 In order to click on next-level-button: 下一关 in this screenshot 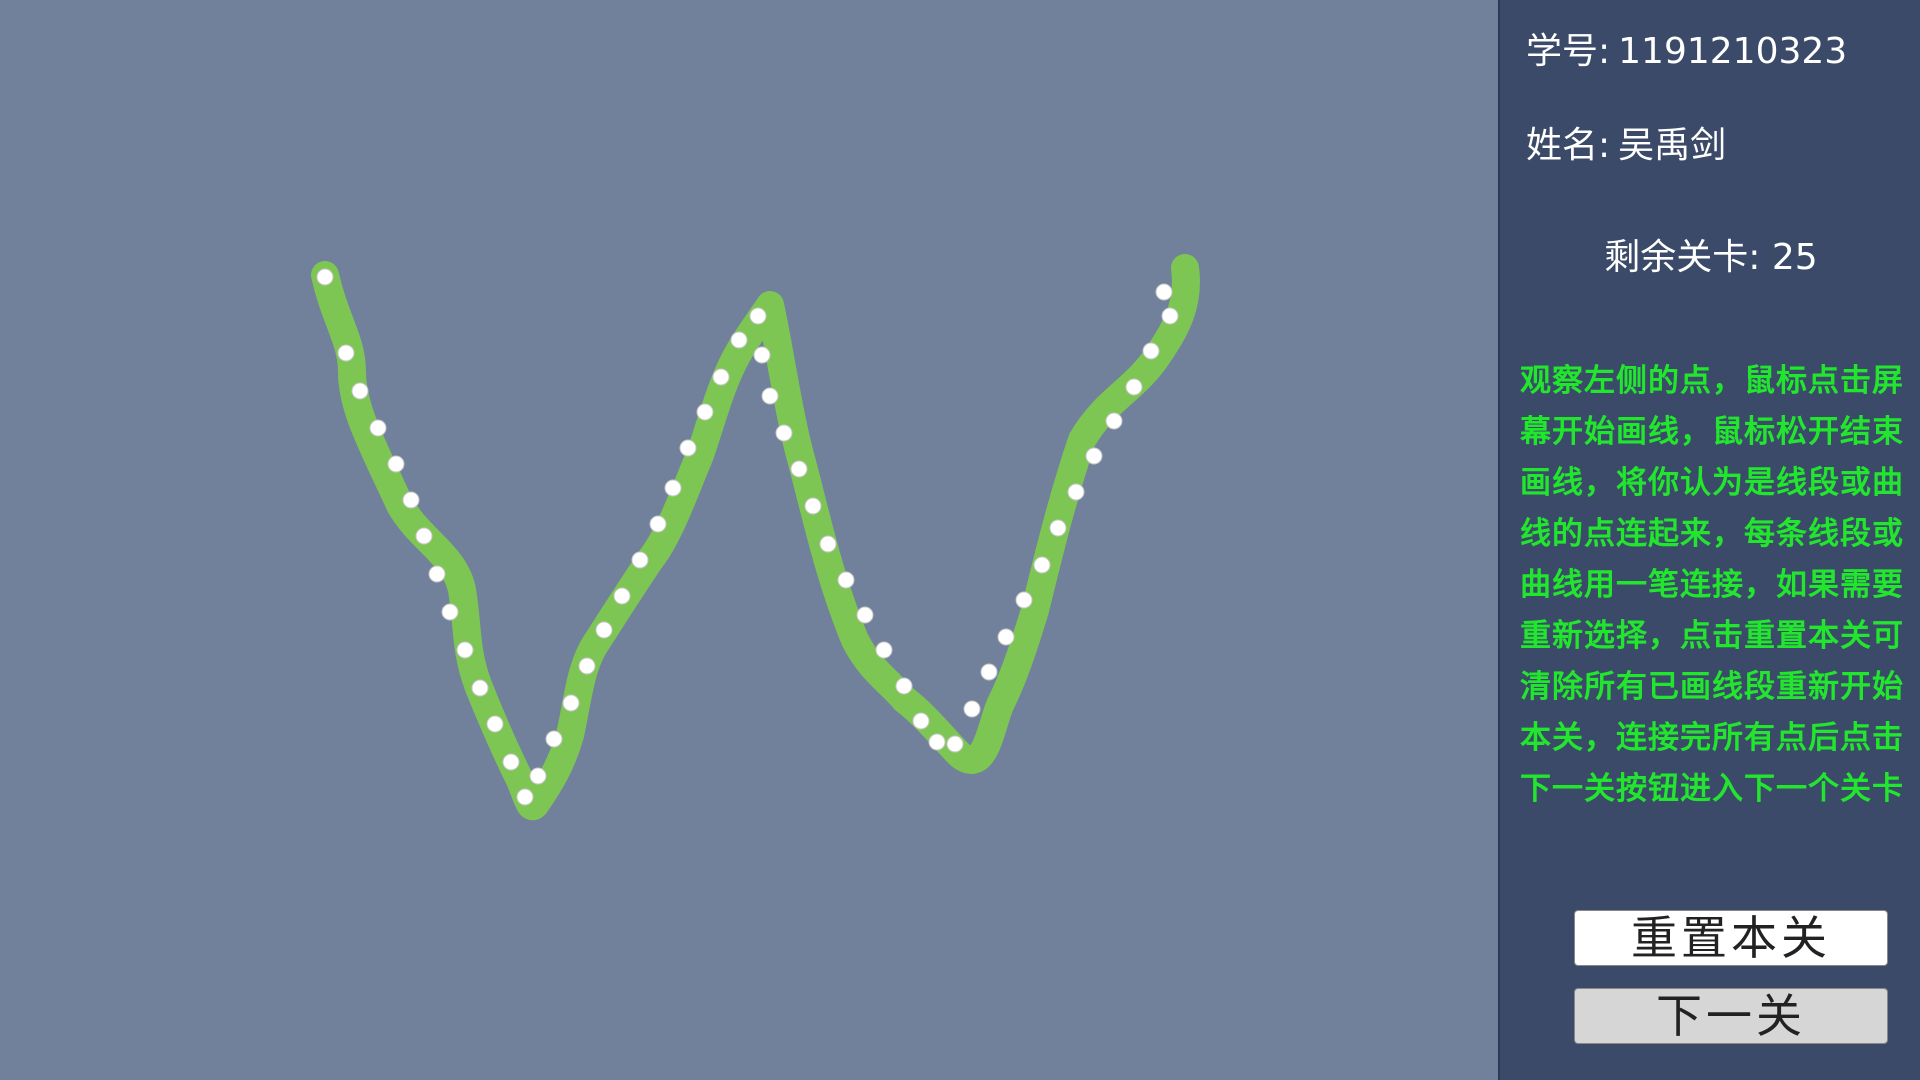, I will do `click(1731, 1016)`.